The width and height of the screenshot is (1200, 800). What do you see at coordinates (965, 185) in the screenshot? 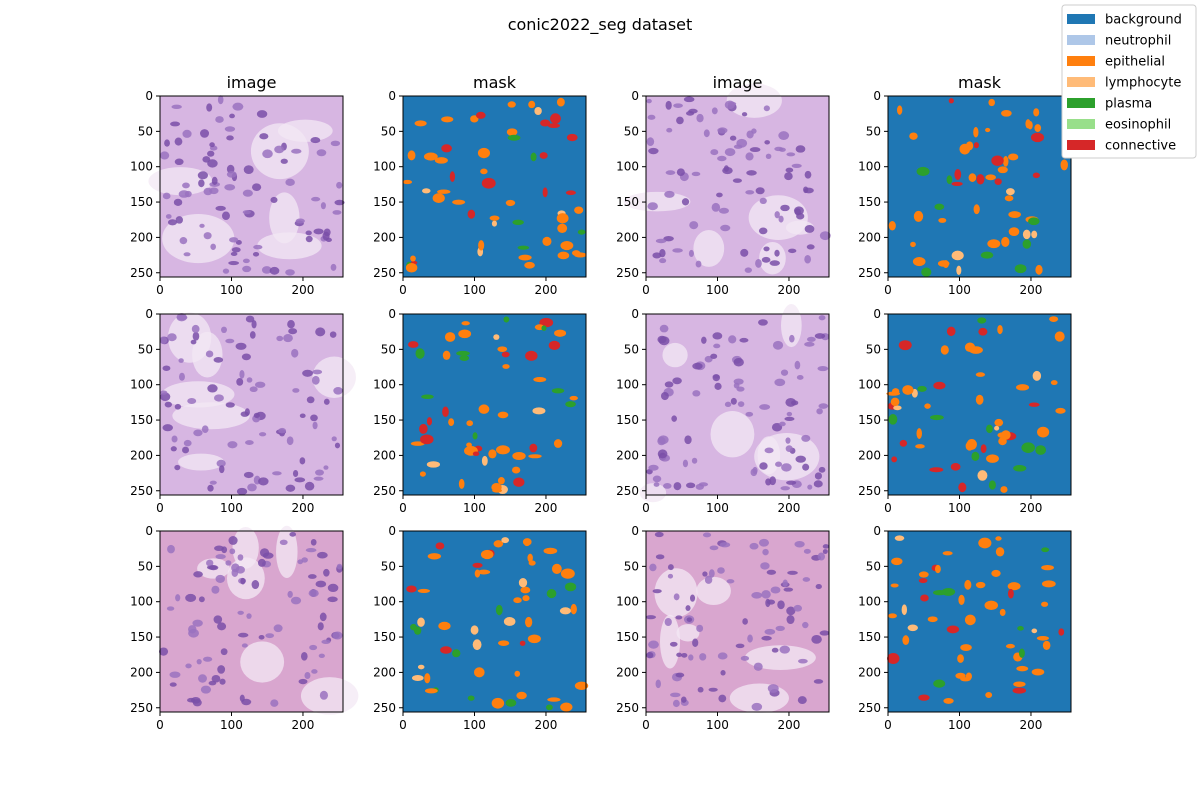
I see `panel-r1-c4: mask 0 100 200 0 50 100 150 200 250` at bounding box center [965, 185].